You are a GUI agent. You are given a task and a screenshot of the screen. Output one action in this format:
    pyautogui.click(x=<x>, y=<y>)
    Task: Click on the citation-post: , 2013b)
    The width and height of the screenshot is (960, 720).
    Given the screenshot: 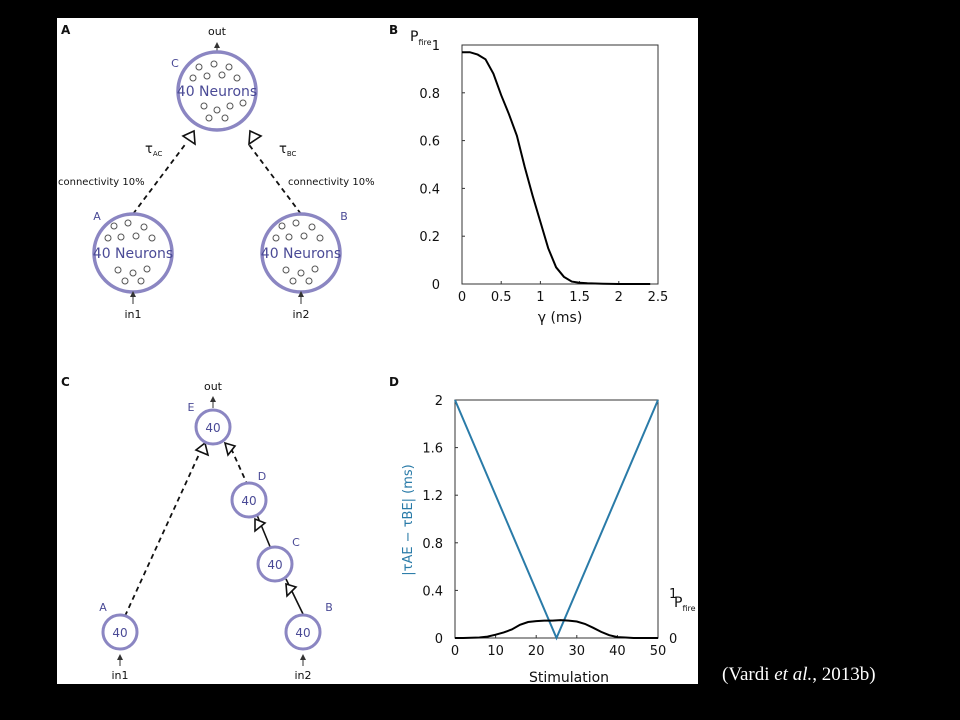 What is the action you would take?
    pyautogui.click(x=844, y=674)
    